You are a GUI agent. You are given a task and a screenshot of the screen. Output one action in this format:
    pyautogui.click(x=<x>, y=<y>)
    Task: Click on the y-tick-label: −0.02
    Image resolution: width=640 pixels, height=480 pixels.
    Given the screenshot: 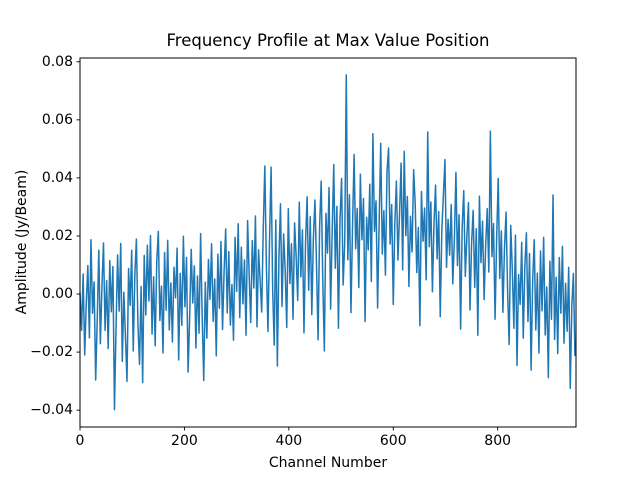 What is the action you would take?
    pyautogui.click(x=51, y=352)
    